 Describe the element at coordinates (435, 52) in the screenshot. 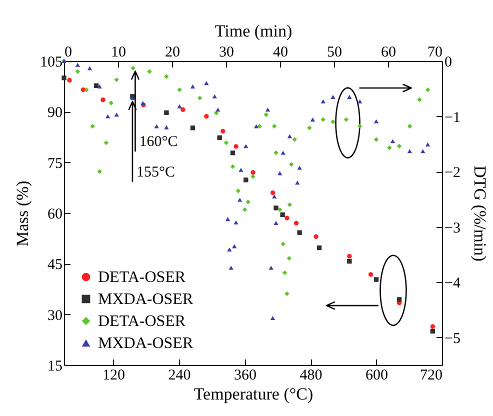

I see `x2-tick-label: 70` at that location.